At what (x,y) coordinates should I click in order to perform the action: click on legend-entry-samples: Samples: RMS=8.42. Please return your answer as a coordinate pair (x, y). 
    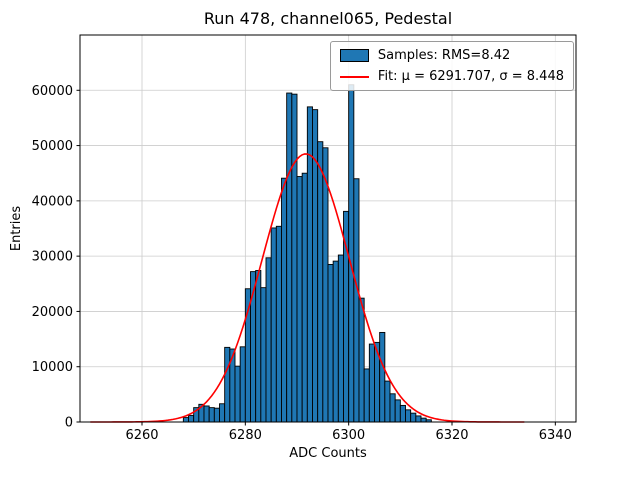
    Looking at the image, I should click on (451, 55).